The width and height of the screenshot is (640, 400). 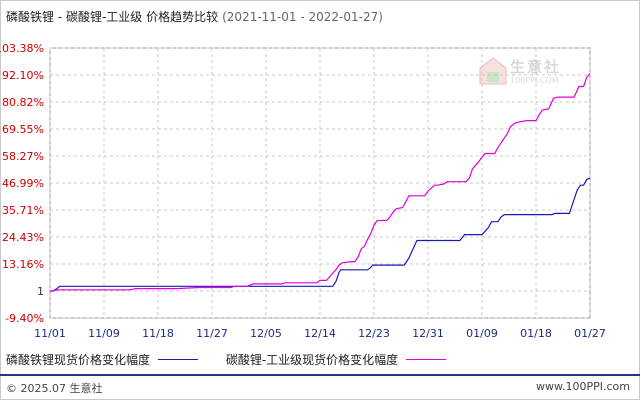 I want to click on y-tick-label: 92.10%, so click(x=23, y=75).